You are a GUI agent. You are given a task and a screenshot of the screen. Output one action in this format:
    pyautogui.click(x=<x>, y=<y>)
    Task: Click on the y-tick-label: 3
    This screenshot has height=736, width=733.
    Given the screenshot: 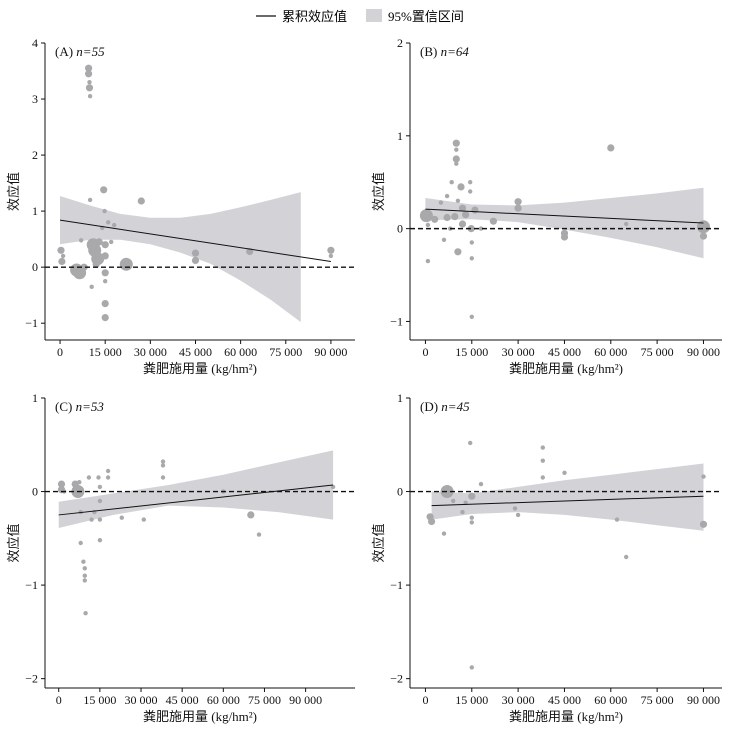 What is the action you would take?
    pyautogui.click(x=35, y=99)
    